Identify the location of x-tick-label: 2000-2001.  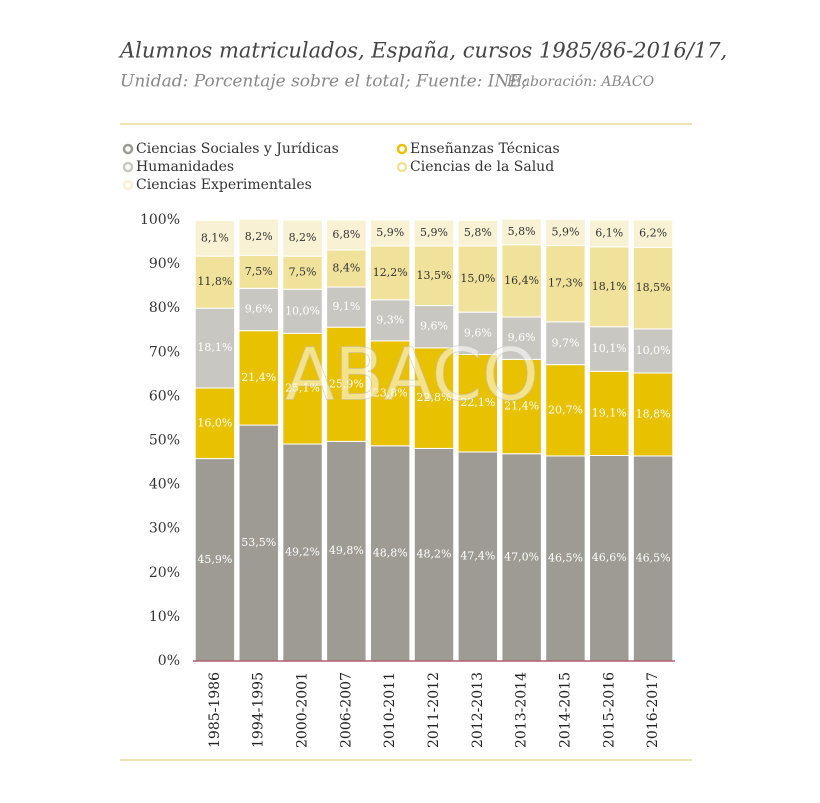
(303, 710).